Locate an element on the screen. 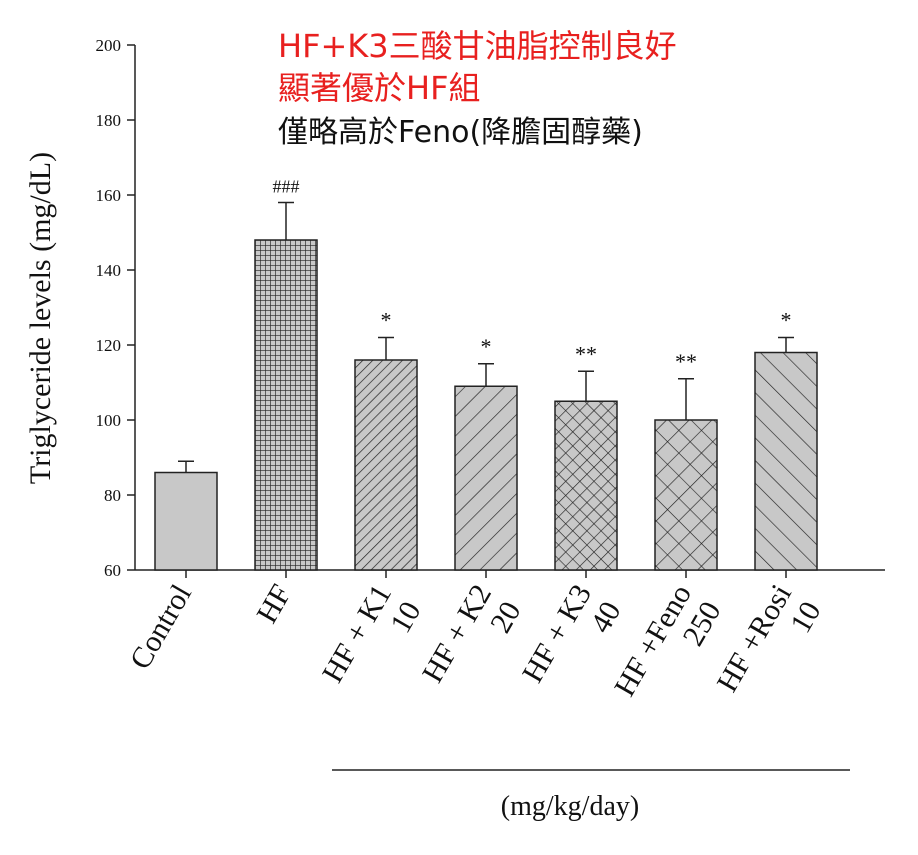 This screenshot has width=918, height=855. category-label-line1: HF is located at coordinates (274, 604).